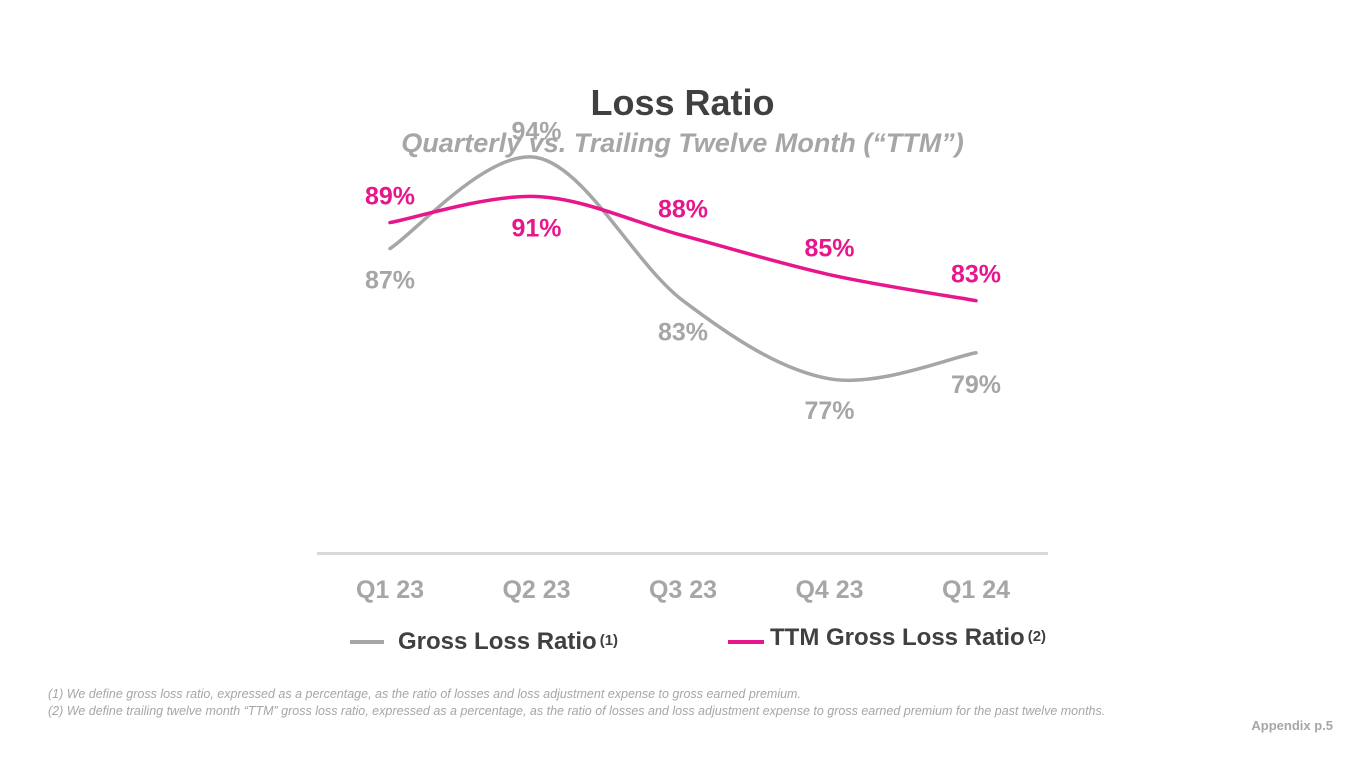 The height and width of the screenshot is (768, 1365). I want to click on legend-footnote-ref-gross: (1), so click(609, 640).